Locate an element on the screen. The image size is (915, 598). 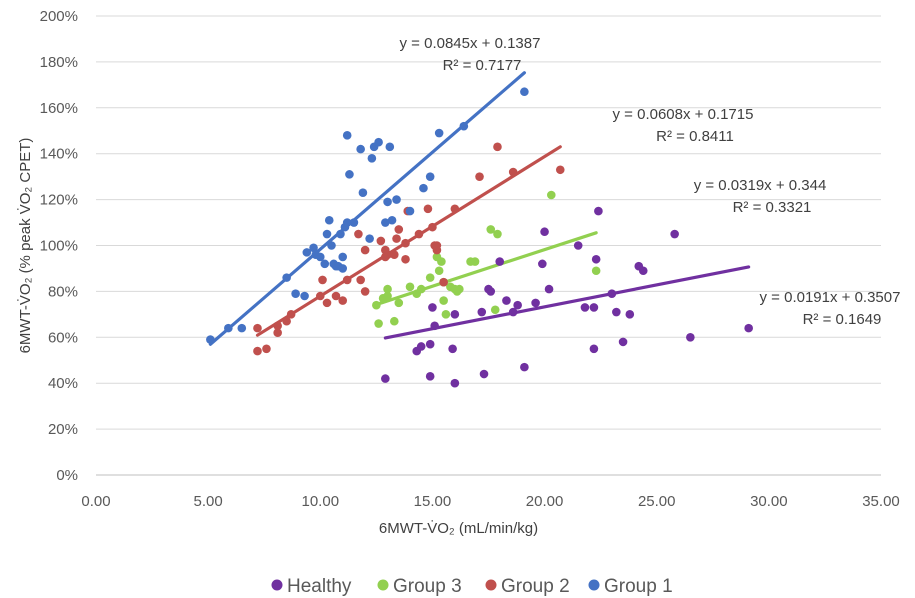
equation-group-2: y = 0.0608x + 0.1715 is located at coordinates (683, 114).